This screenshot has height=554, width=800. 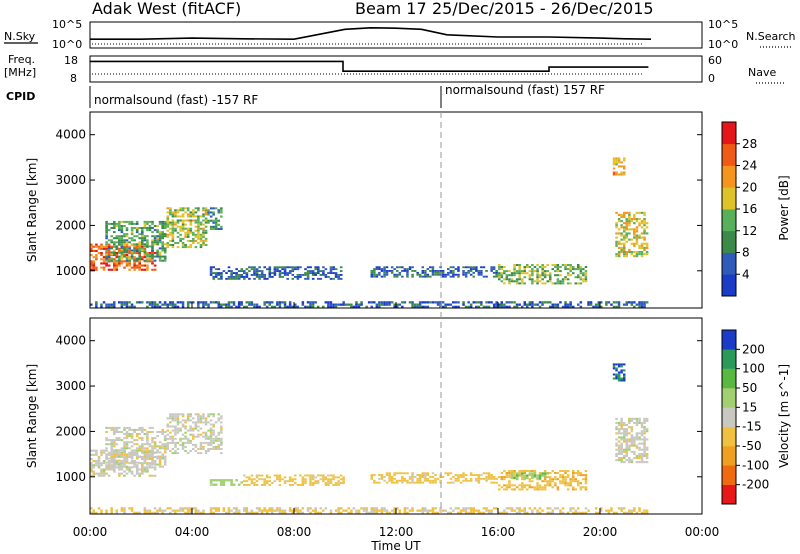 I want to click on colorbar-tick-label: 50, so click(x=749, y=388).